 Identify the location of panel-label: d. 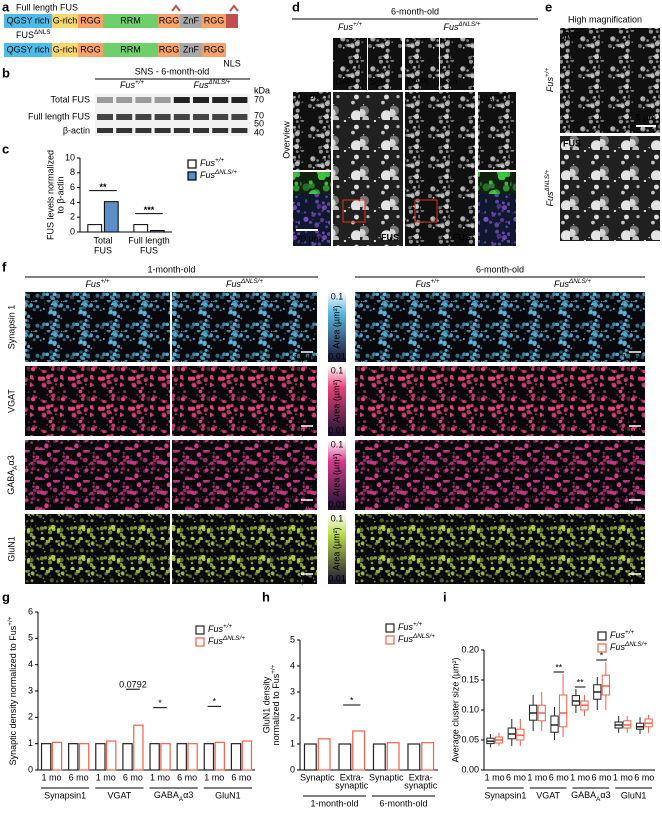
(296, 7).